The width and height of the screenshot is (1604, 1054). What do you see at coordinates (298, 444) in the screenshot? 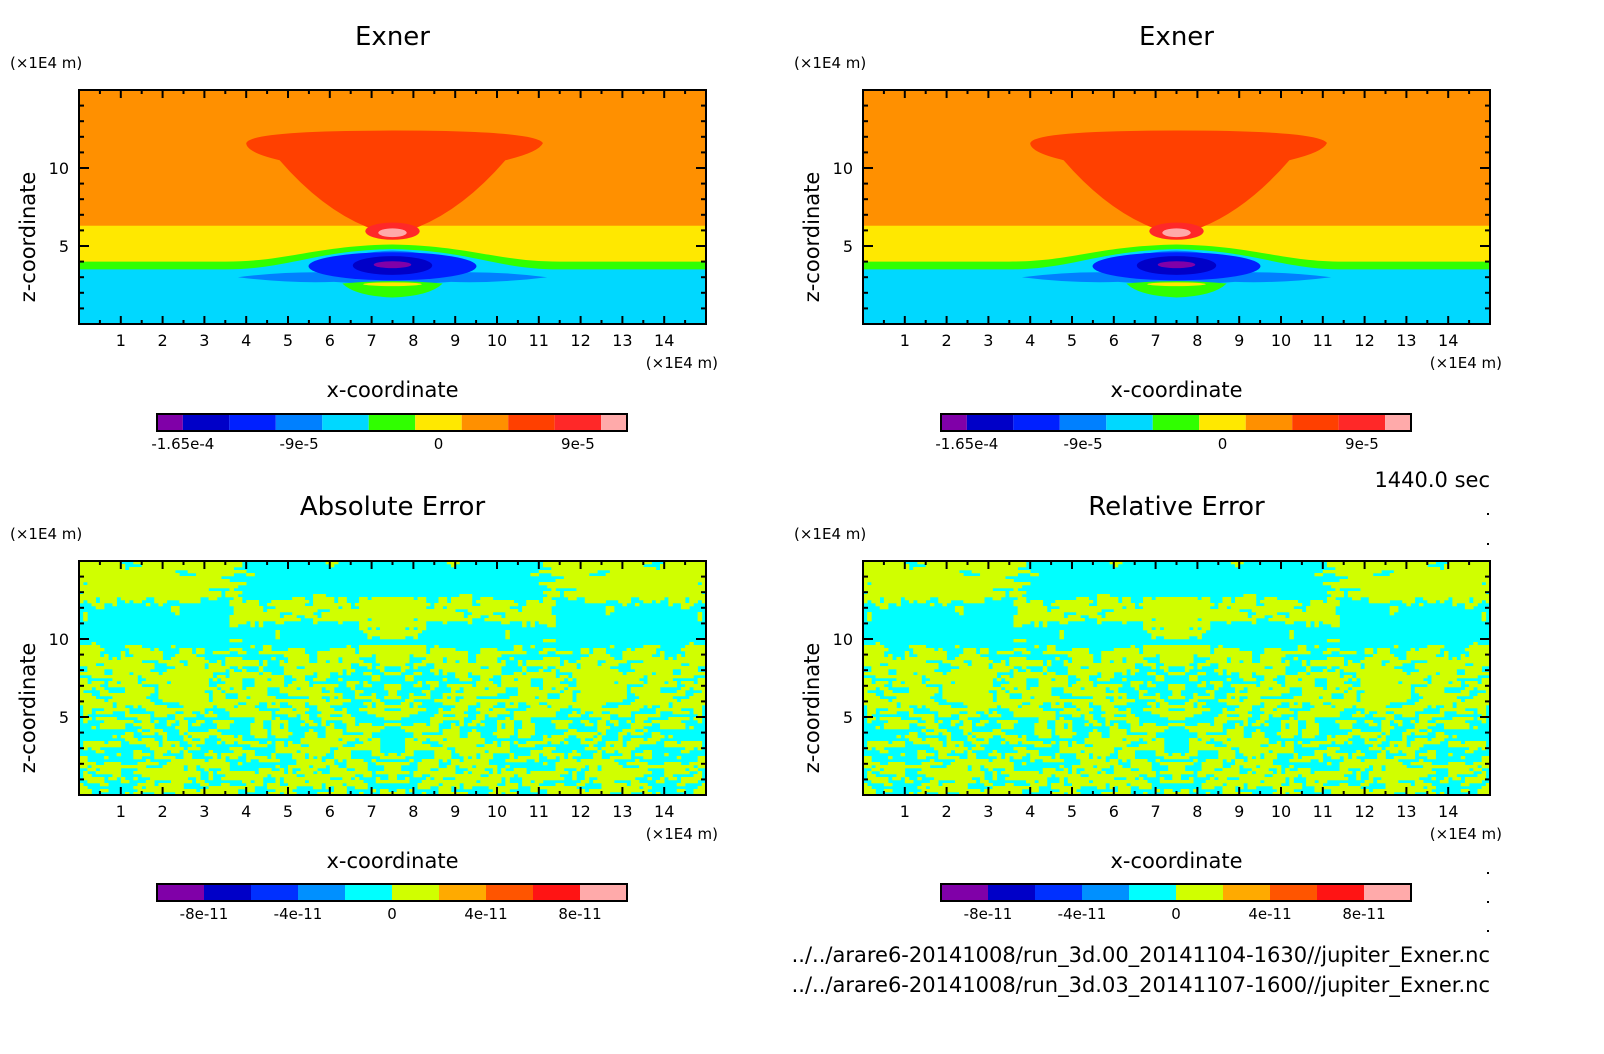
I see `colorbar-label: -9e-5` at bounding box center [298, 444].